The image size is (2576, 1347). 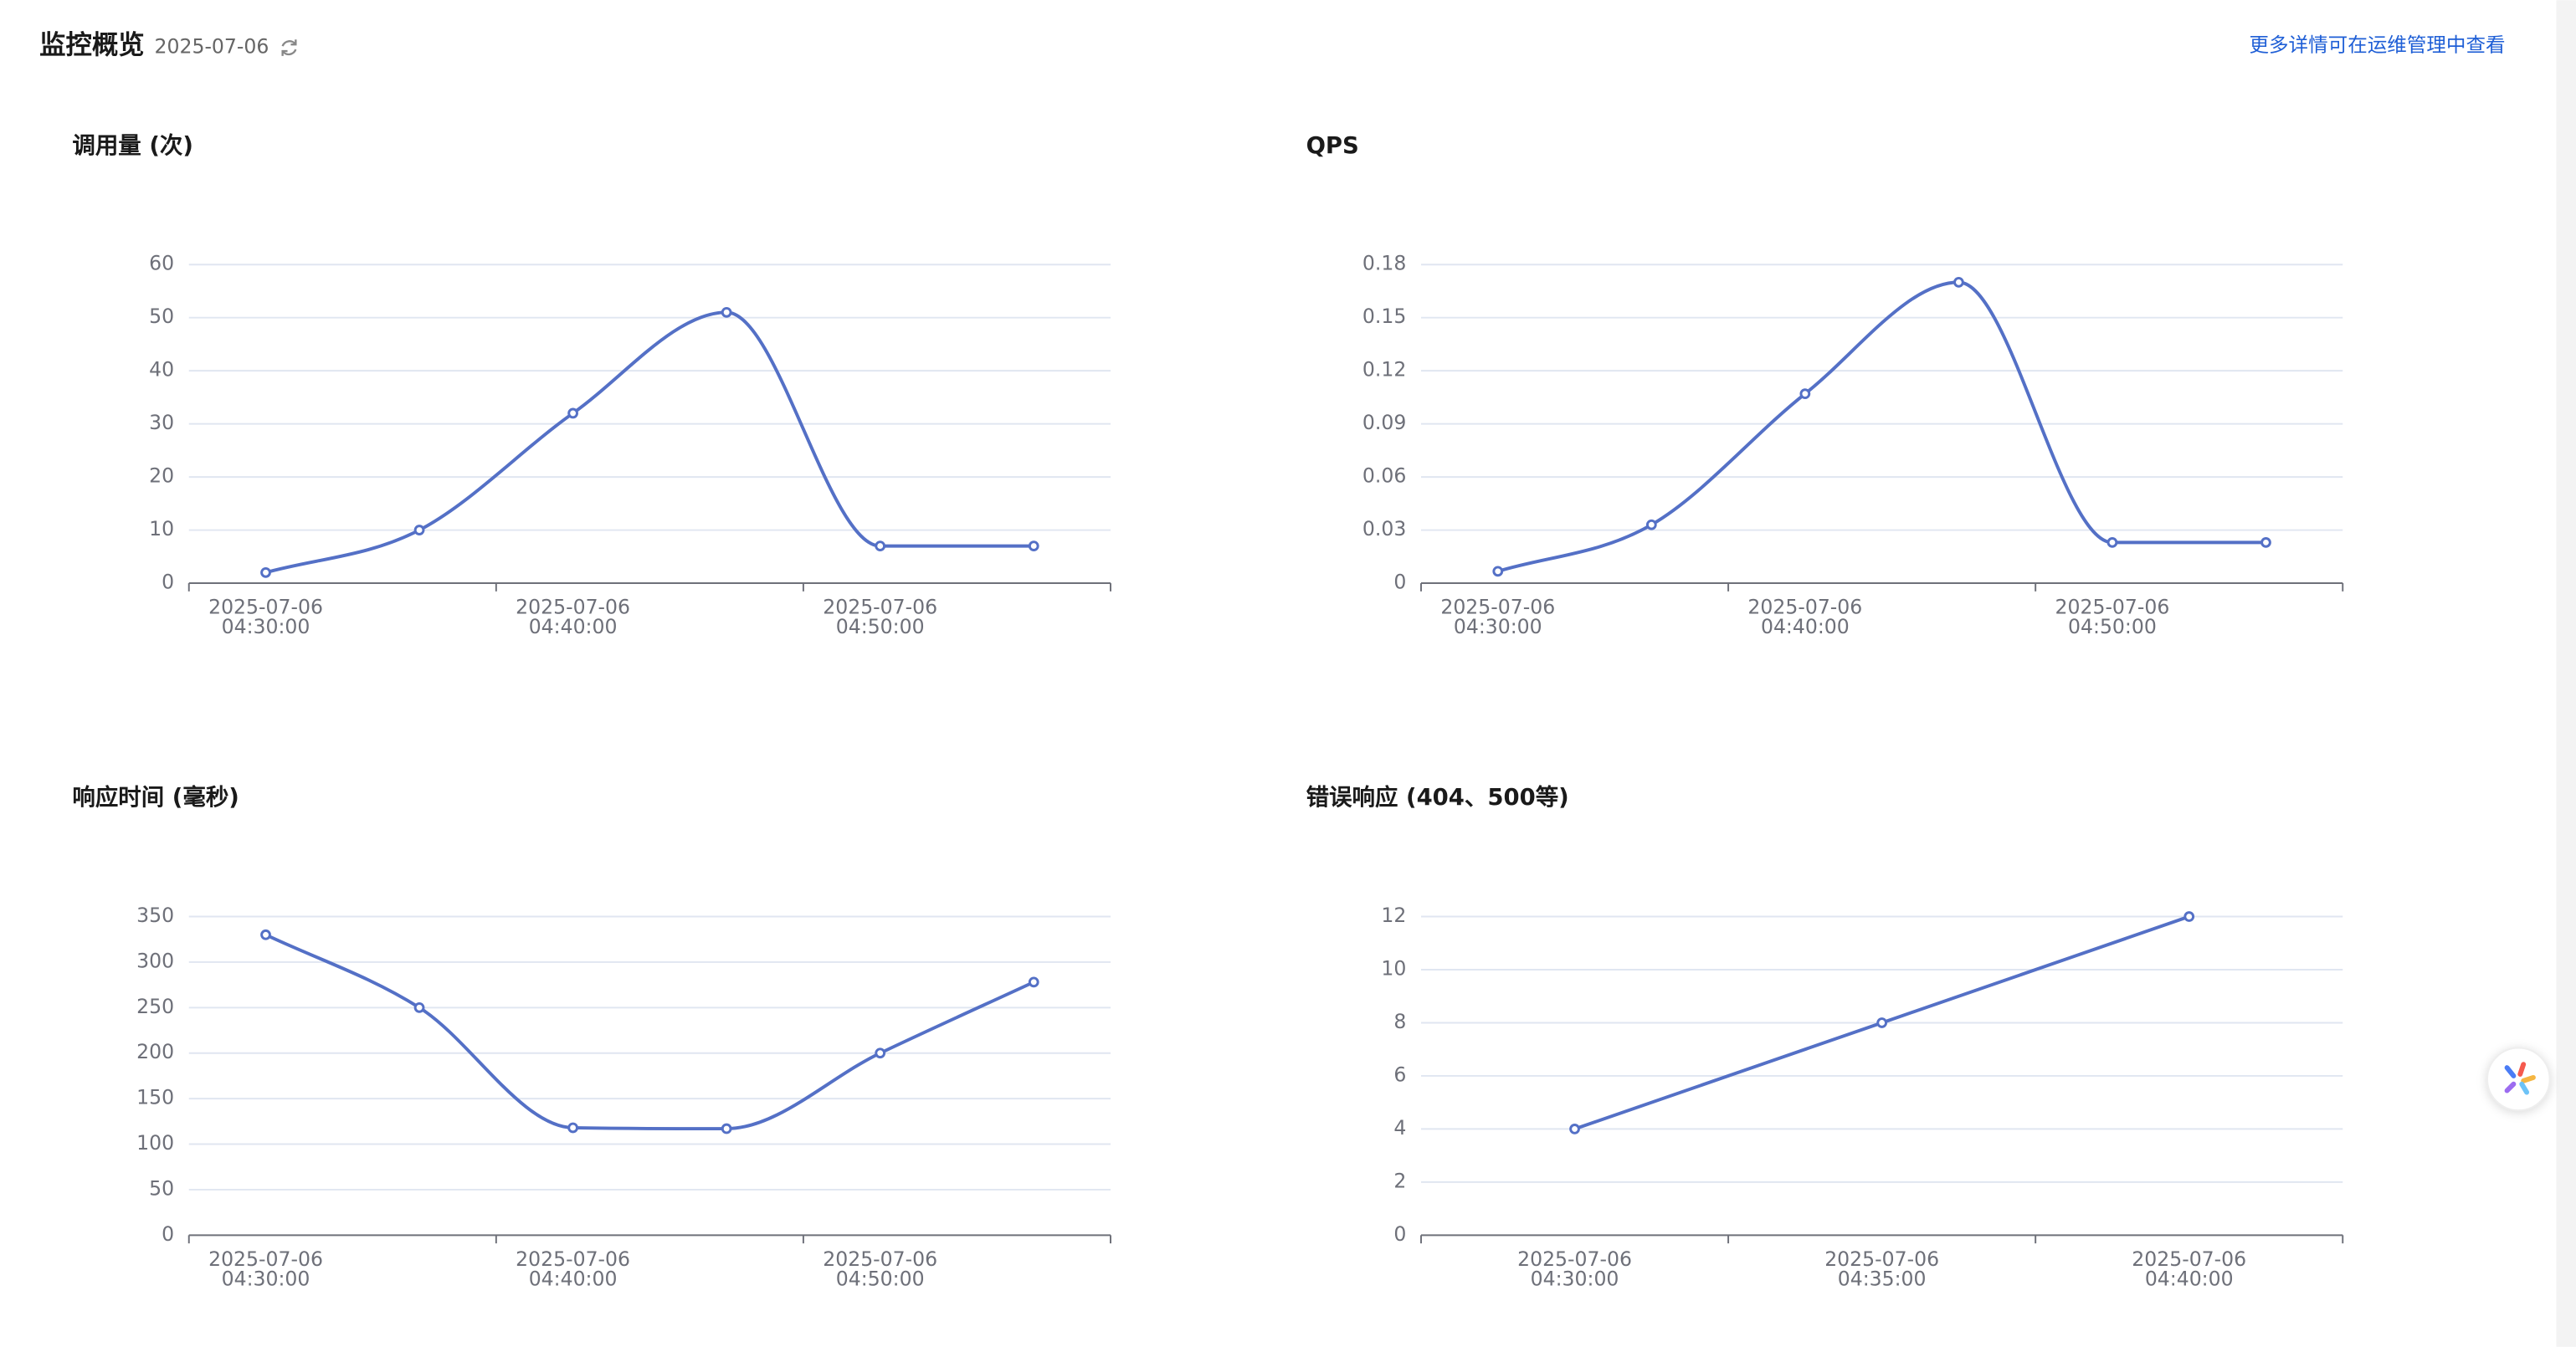 What do you see at coordinates (289, 47) in the screenshot?
I see `refresh-icon` at bounding box center [289, 47].